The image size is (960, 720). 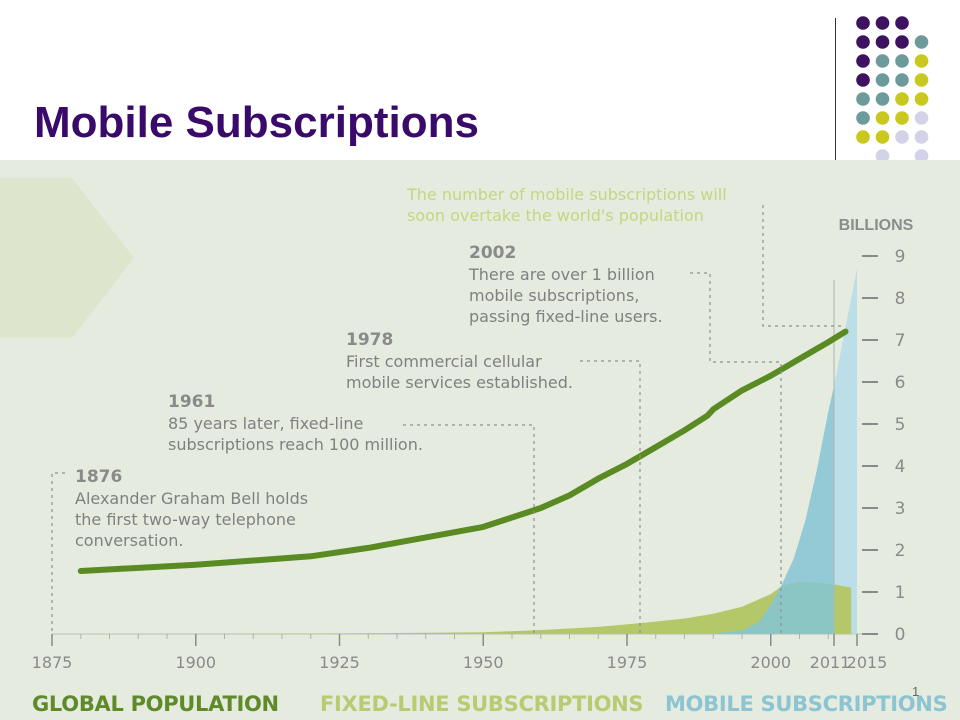 What do you see at coordinates (129, 540) in the screenshot?
I see `annotation-line: conversation.` at bounding box center [129, 540].